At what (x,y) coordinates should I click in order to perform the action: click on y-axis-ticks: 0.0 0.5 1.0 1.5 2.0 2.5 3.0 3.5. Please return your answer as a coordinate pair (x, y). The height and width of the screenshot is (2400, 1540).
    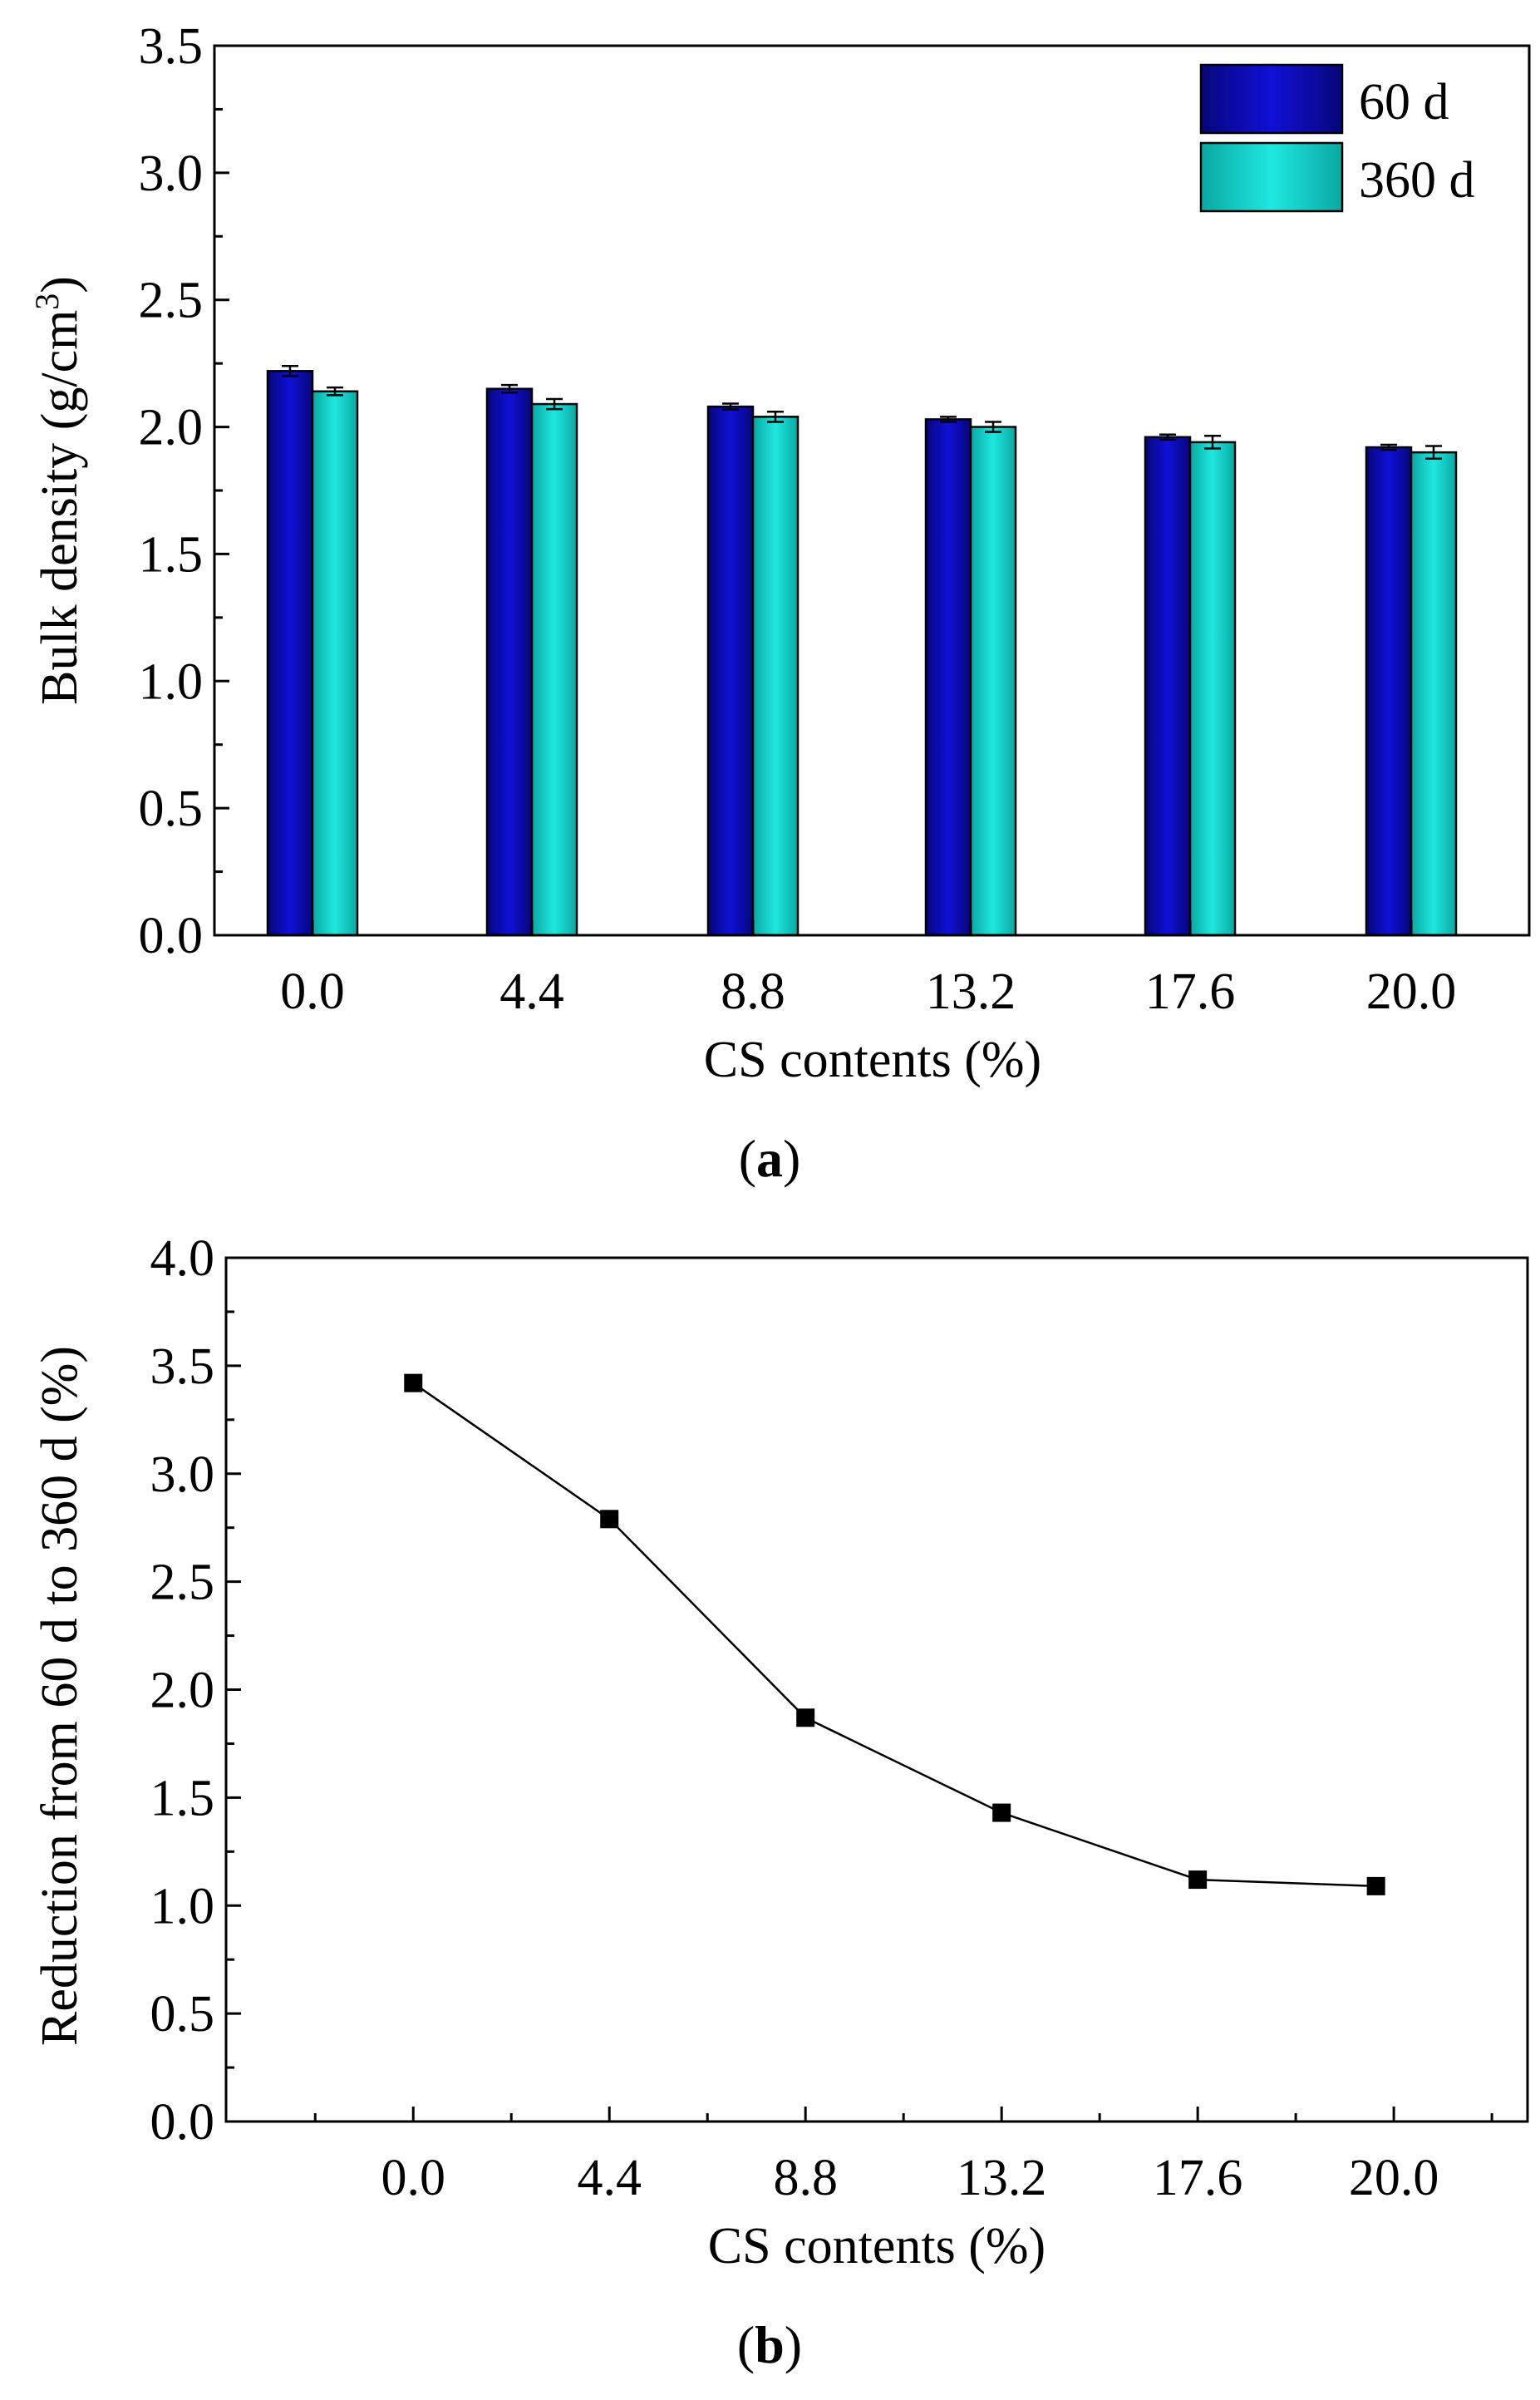
    Looking at the image, I should click on (184, 491).